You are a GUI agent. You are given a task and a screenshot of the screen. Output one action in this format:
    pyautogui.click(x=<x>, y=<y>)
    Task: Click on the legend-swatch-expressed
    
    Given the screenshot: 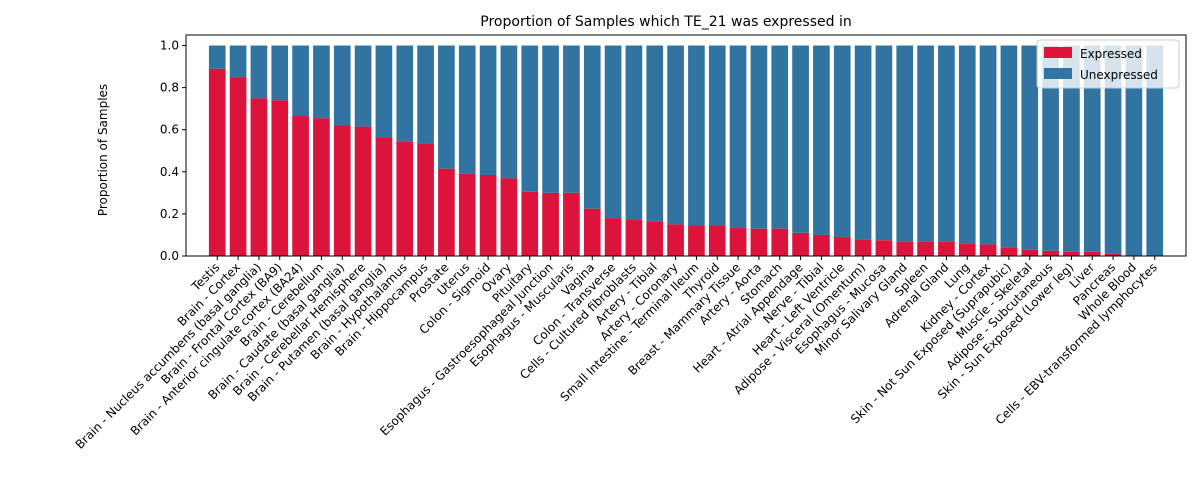 What is the action you would take?
    pyautogui.click(x=1058, y=52)
    